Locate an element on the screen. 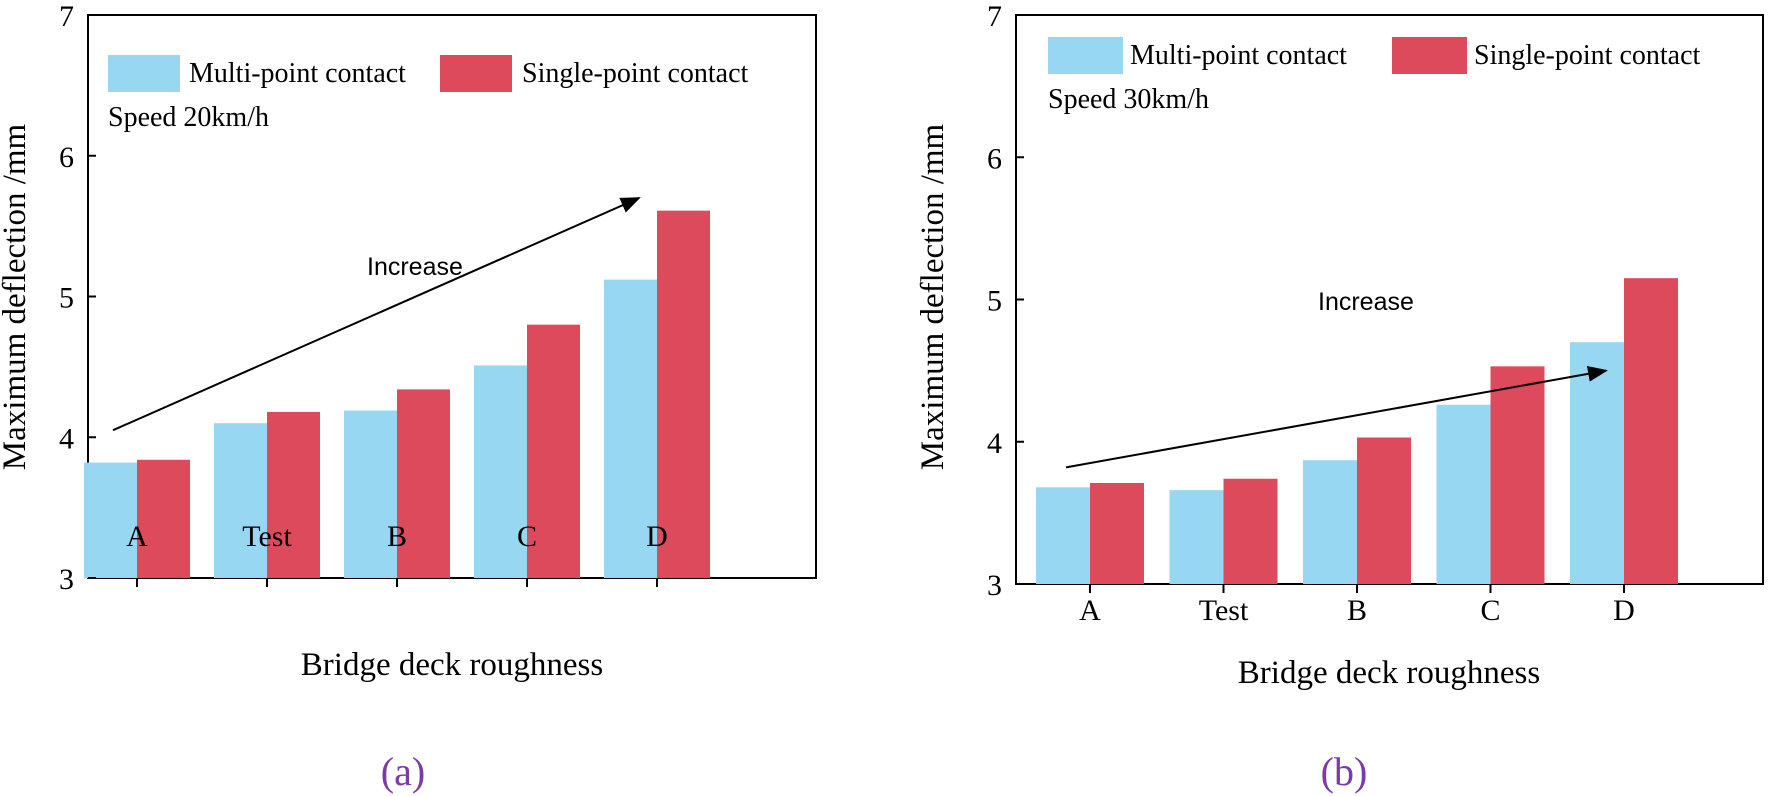 Image resolution: width=1769 pixels, height=796 pixels. speed-note: Speed 20km/h is located at coordinates (188, 117).